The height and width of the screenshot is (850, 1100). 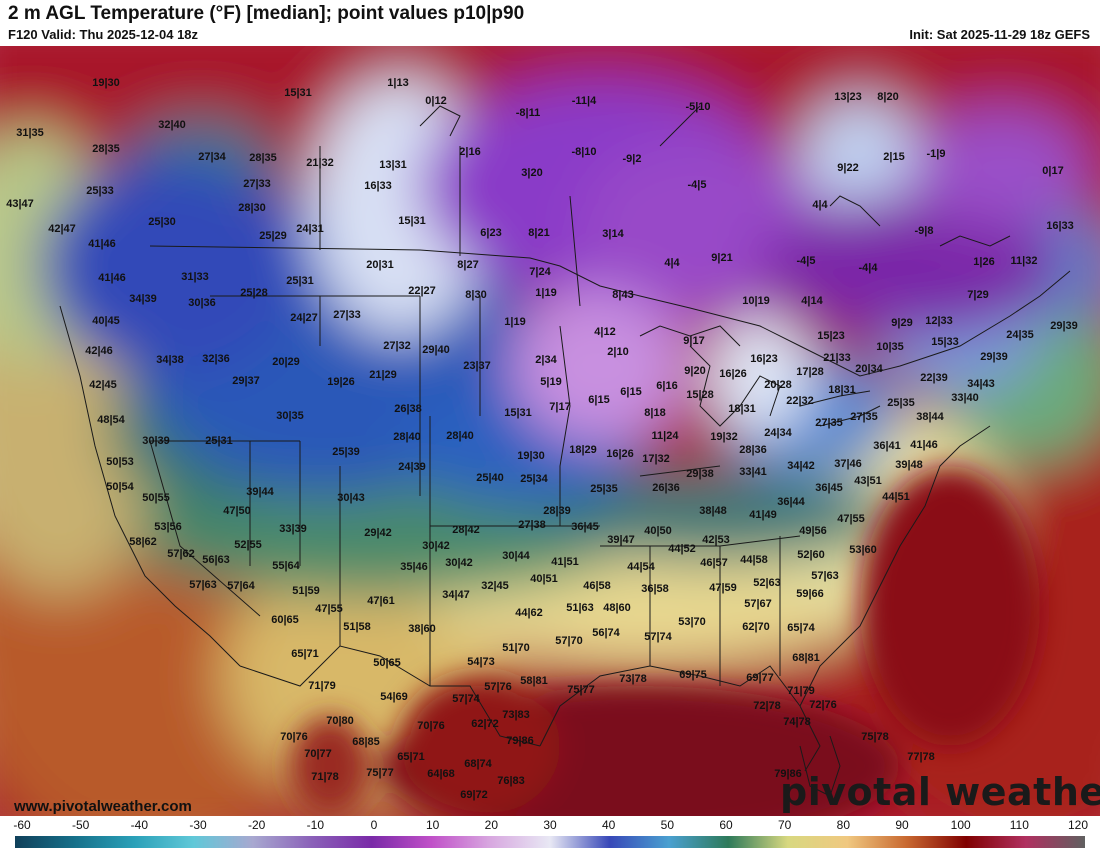 What do you see at coordinates (666, 386) in the screenshot?
I see `point-value: 6|16` at bounding box center [666, 386].